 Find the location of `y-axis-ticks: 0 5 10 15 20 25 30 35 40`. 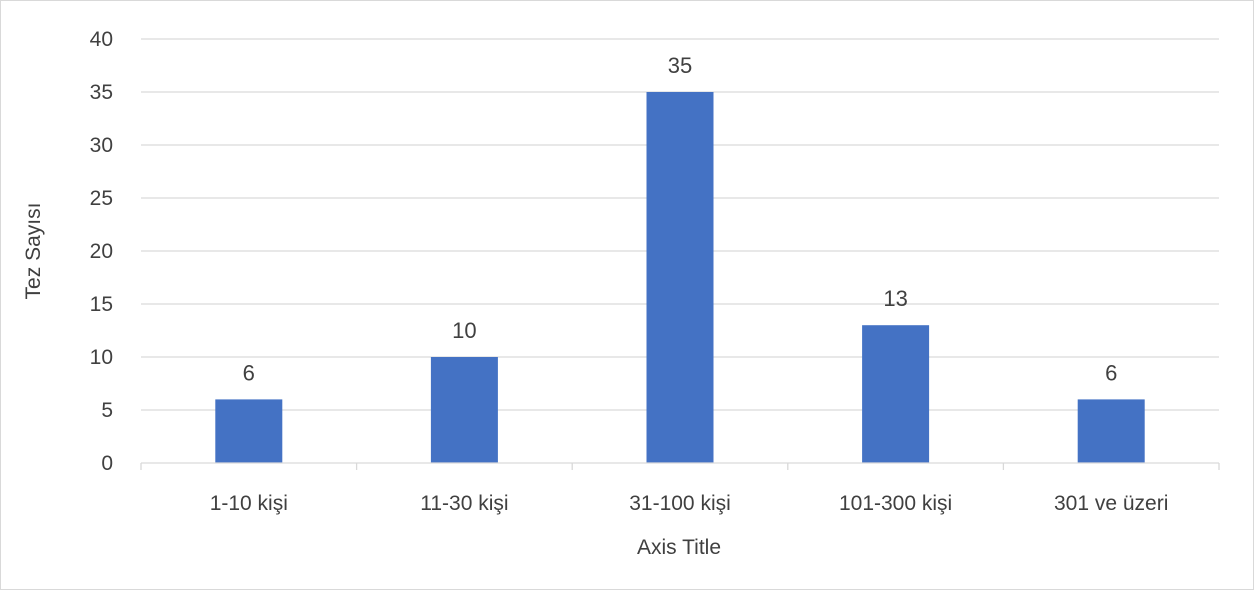

y-axis-ticks: 0 5 10 15 20 25 30 35 40 is located at coordinates (101, 251).